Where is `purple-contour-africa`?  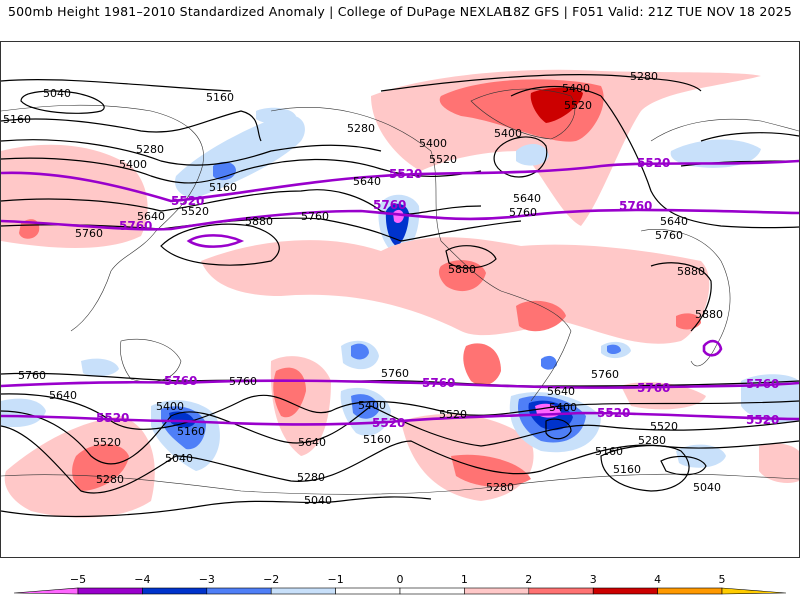
purple-contour-africa is located at coordinates (712, 348).